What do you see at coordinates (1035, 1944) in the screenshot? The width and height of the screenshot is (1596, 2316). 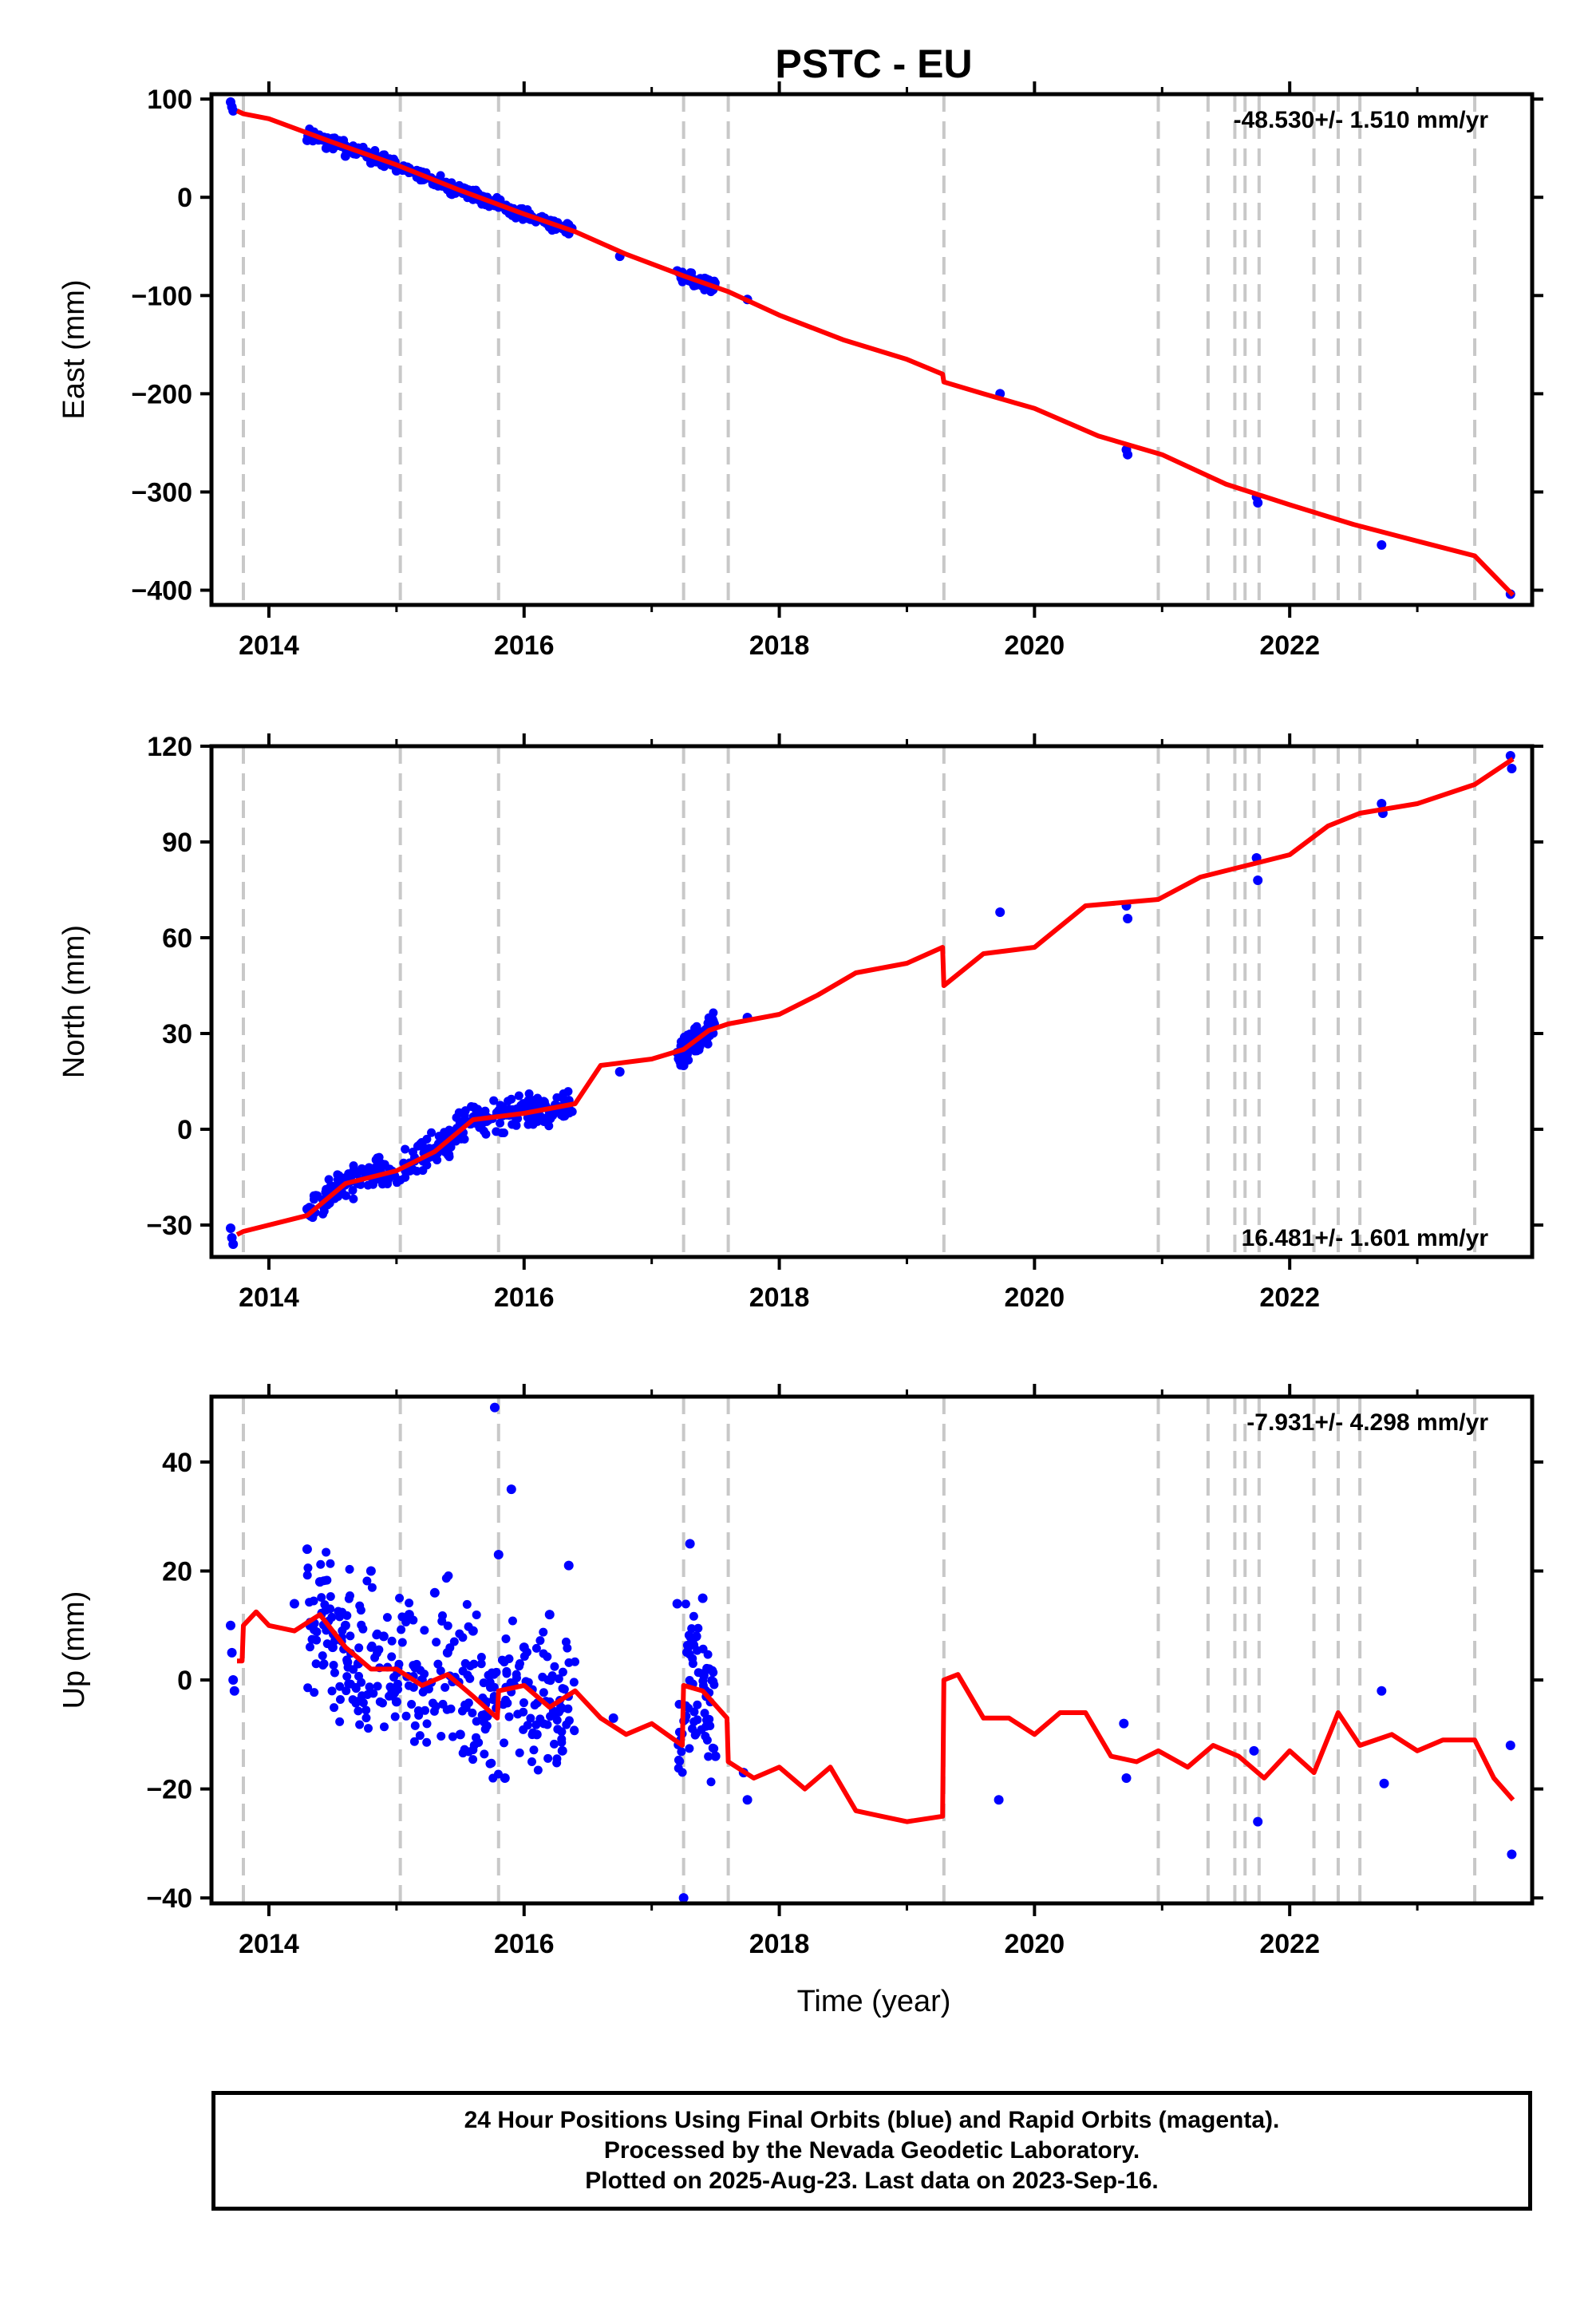 I see `x-tick-label: 2020` at bounding box center [1035, 1944].